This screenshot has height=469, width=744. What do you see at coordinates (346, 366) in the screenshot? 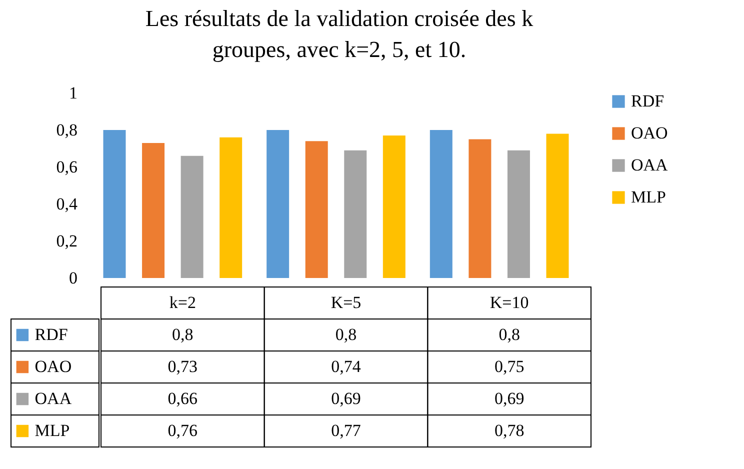
I see `data-label: 0,74` at bounding box center [346, 366].